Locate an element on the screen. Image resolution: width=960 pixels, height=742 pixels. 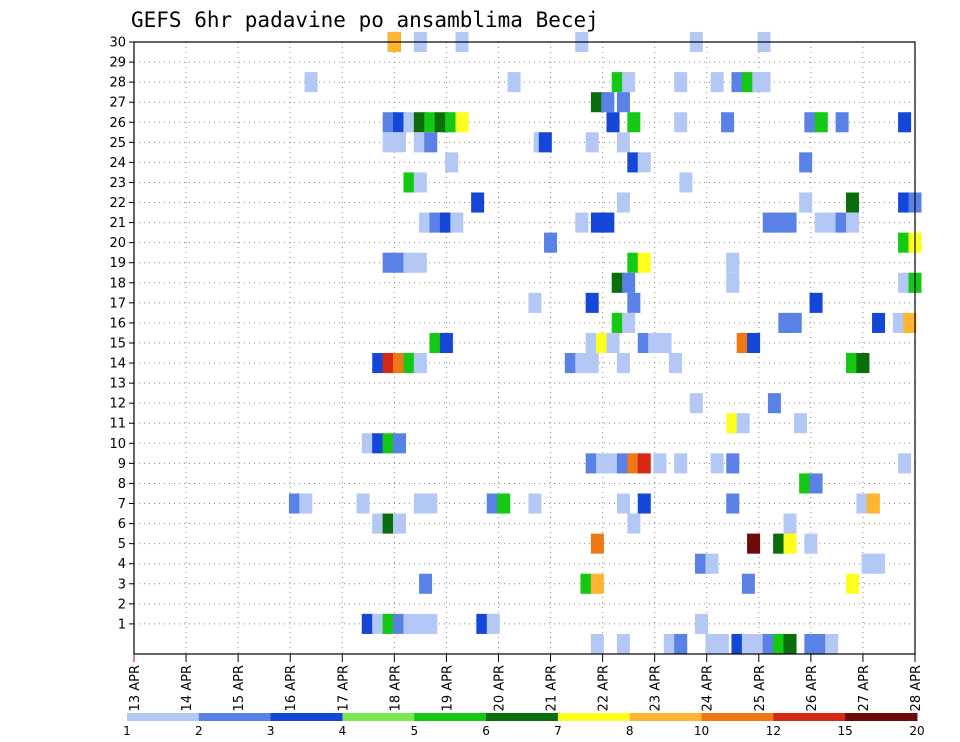
y-tick-label: 11 is located at coordinates (117, 424).